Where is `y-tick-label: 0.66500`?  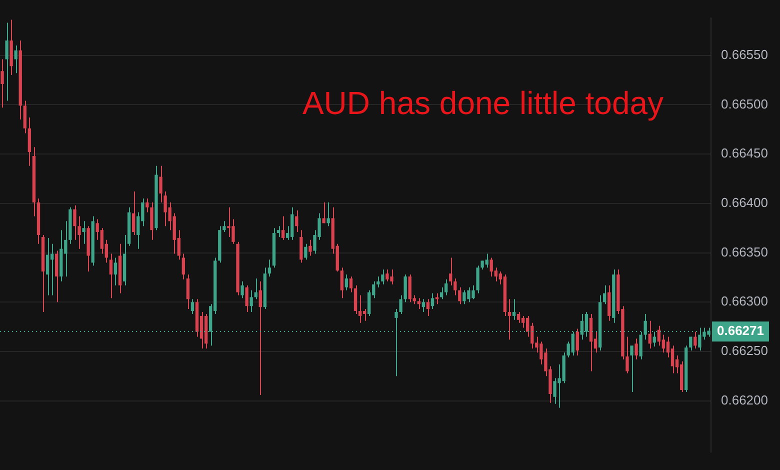
y-tick-label: 0.66500 is located at coordinates (744, 104).